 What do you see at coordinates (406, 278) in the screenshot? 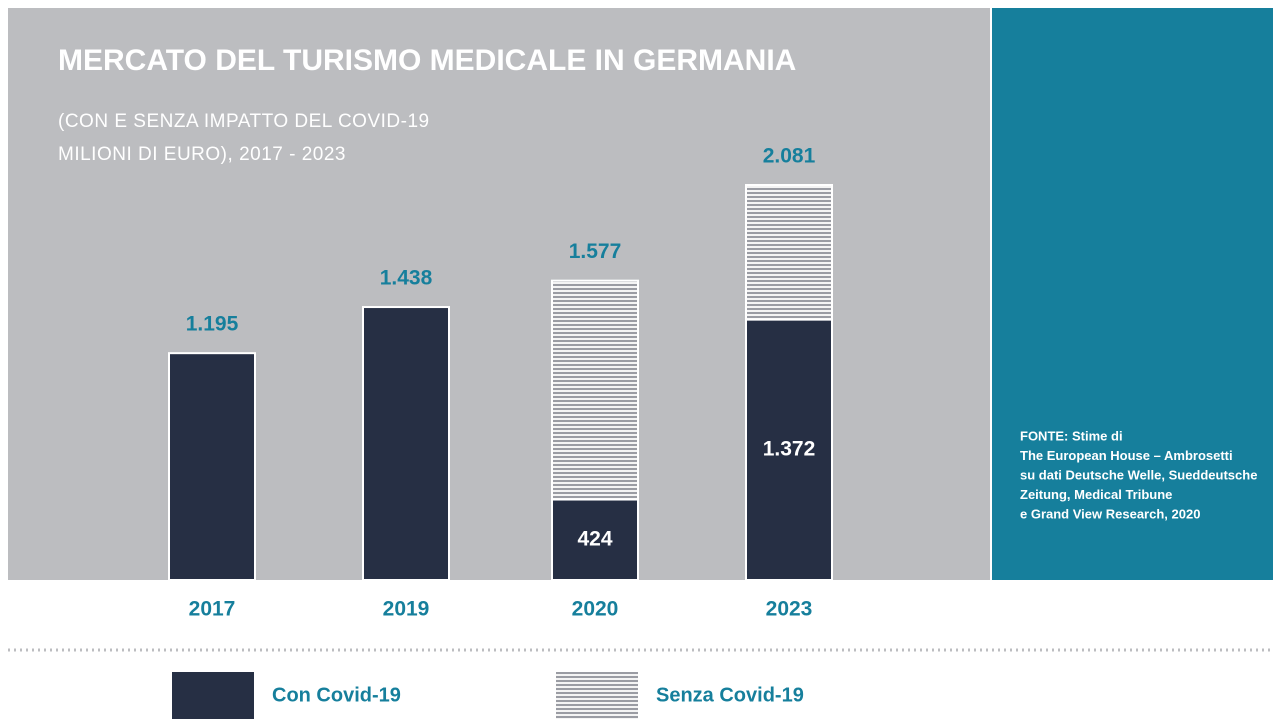
I see `total-label: 1.438` at bounding box center [406, 278].